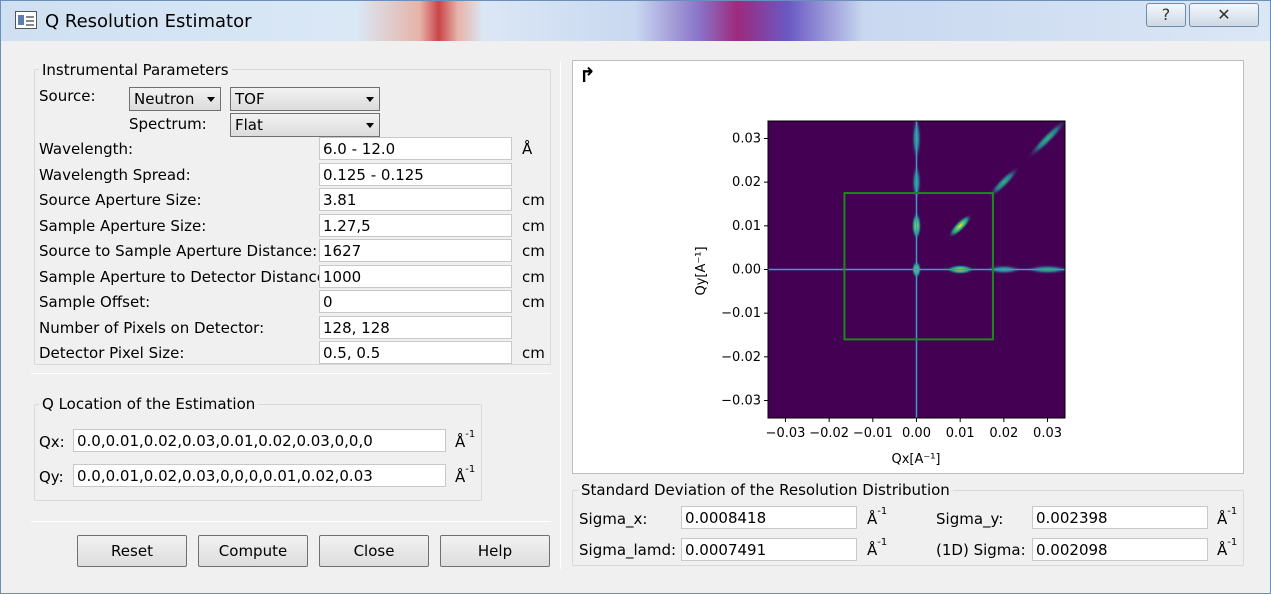 The width and height of the screenshot is (1271, 594). I want to click on sigma-y-label: Sigma_y:, so click(970, 519).